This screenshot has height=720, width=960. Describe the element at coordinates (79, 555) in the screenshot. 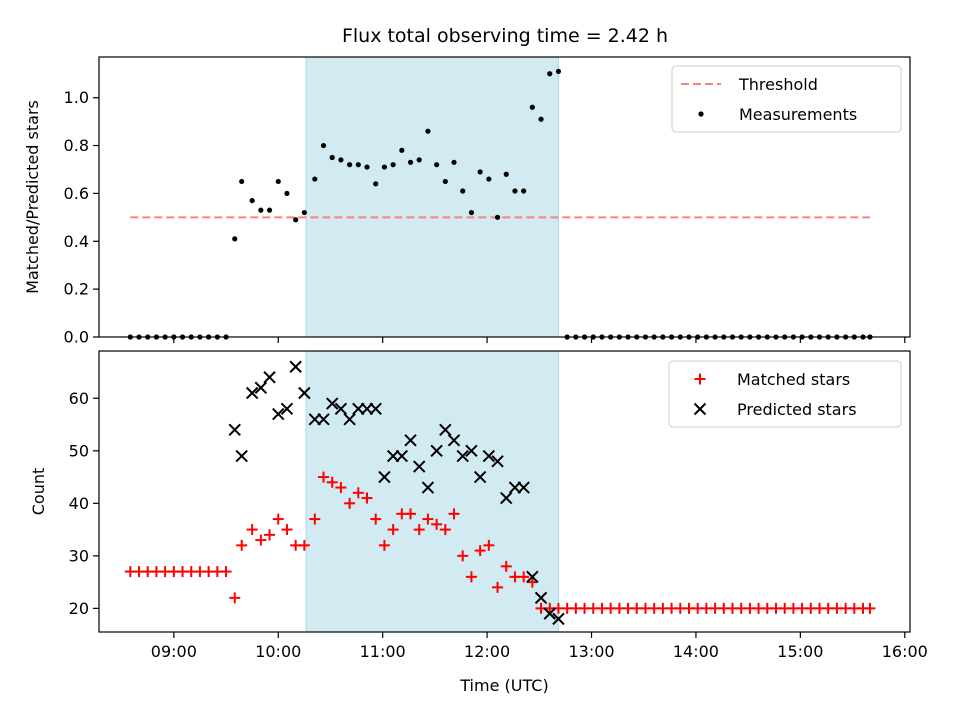

I see `y-tick-label: 30` at that location.